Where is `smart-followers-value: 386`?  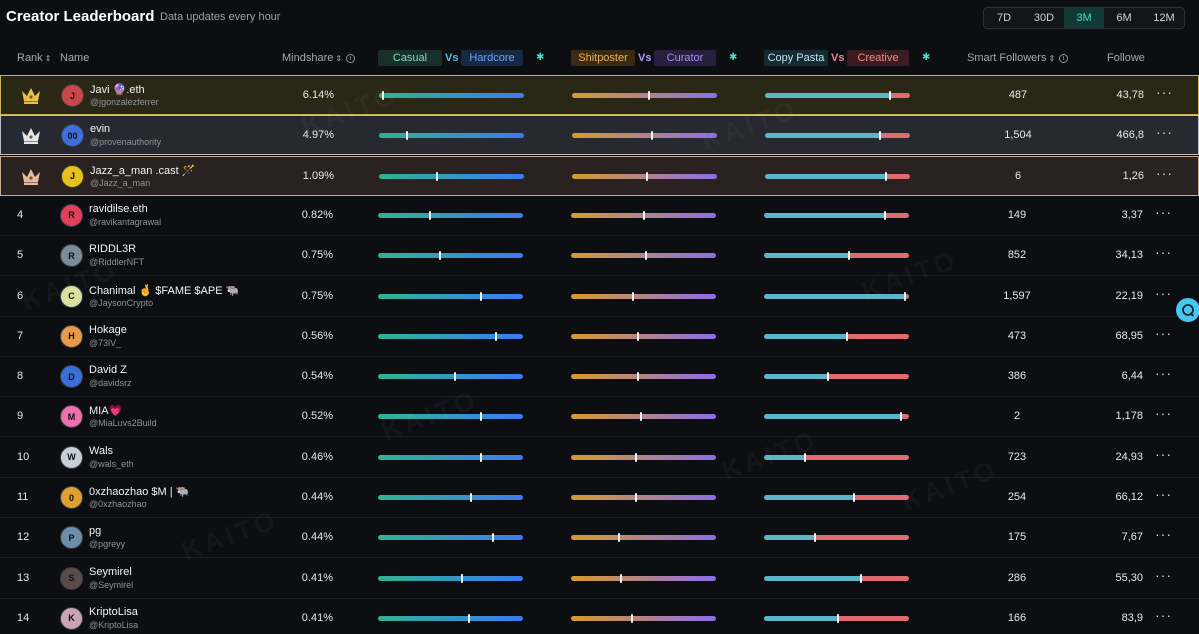 smart-followers-value: 386 is located at coordinates (1017, 376).